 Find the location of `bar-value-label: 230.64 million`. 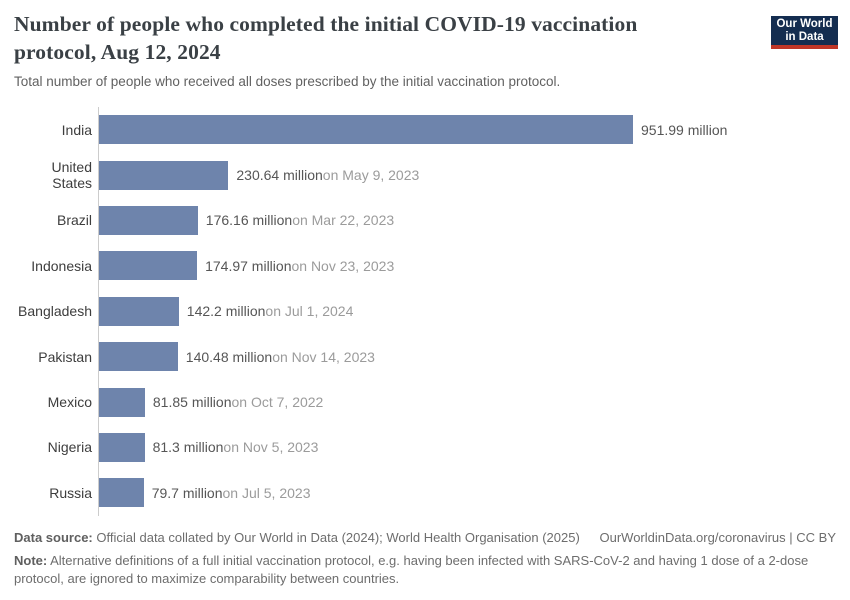

bar-value-label: 230.64 million is located at coordinates (279, 175).